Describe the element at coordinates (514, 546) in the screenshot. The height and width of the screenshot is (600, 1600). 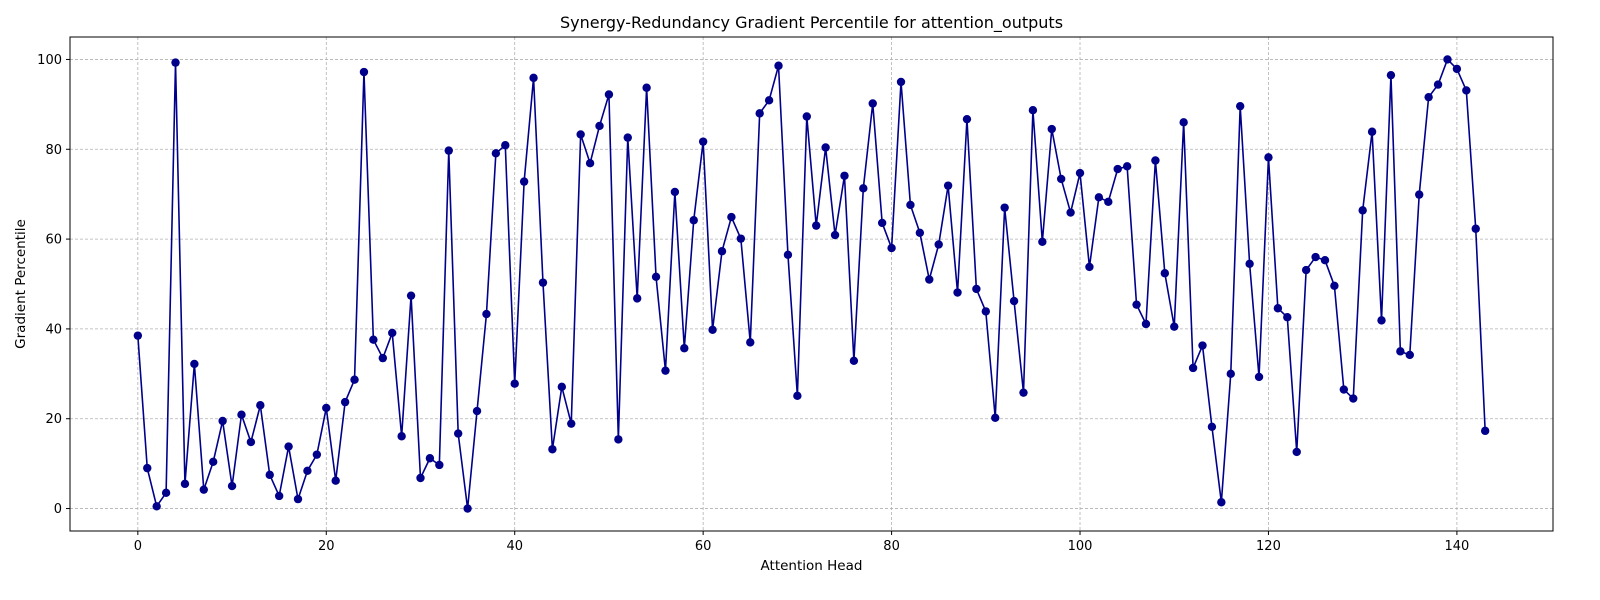
I see `x-tick-label: 40` at that location.